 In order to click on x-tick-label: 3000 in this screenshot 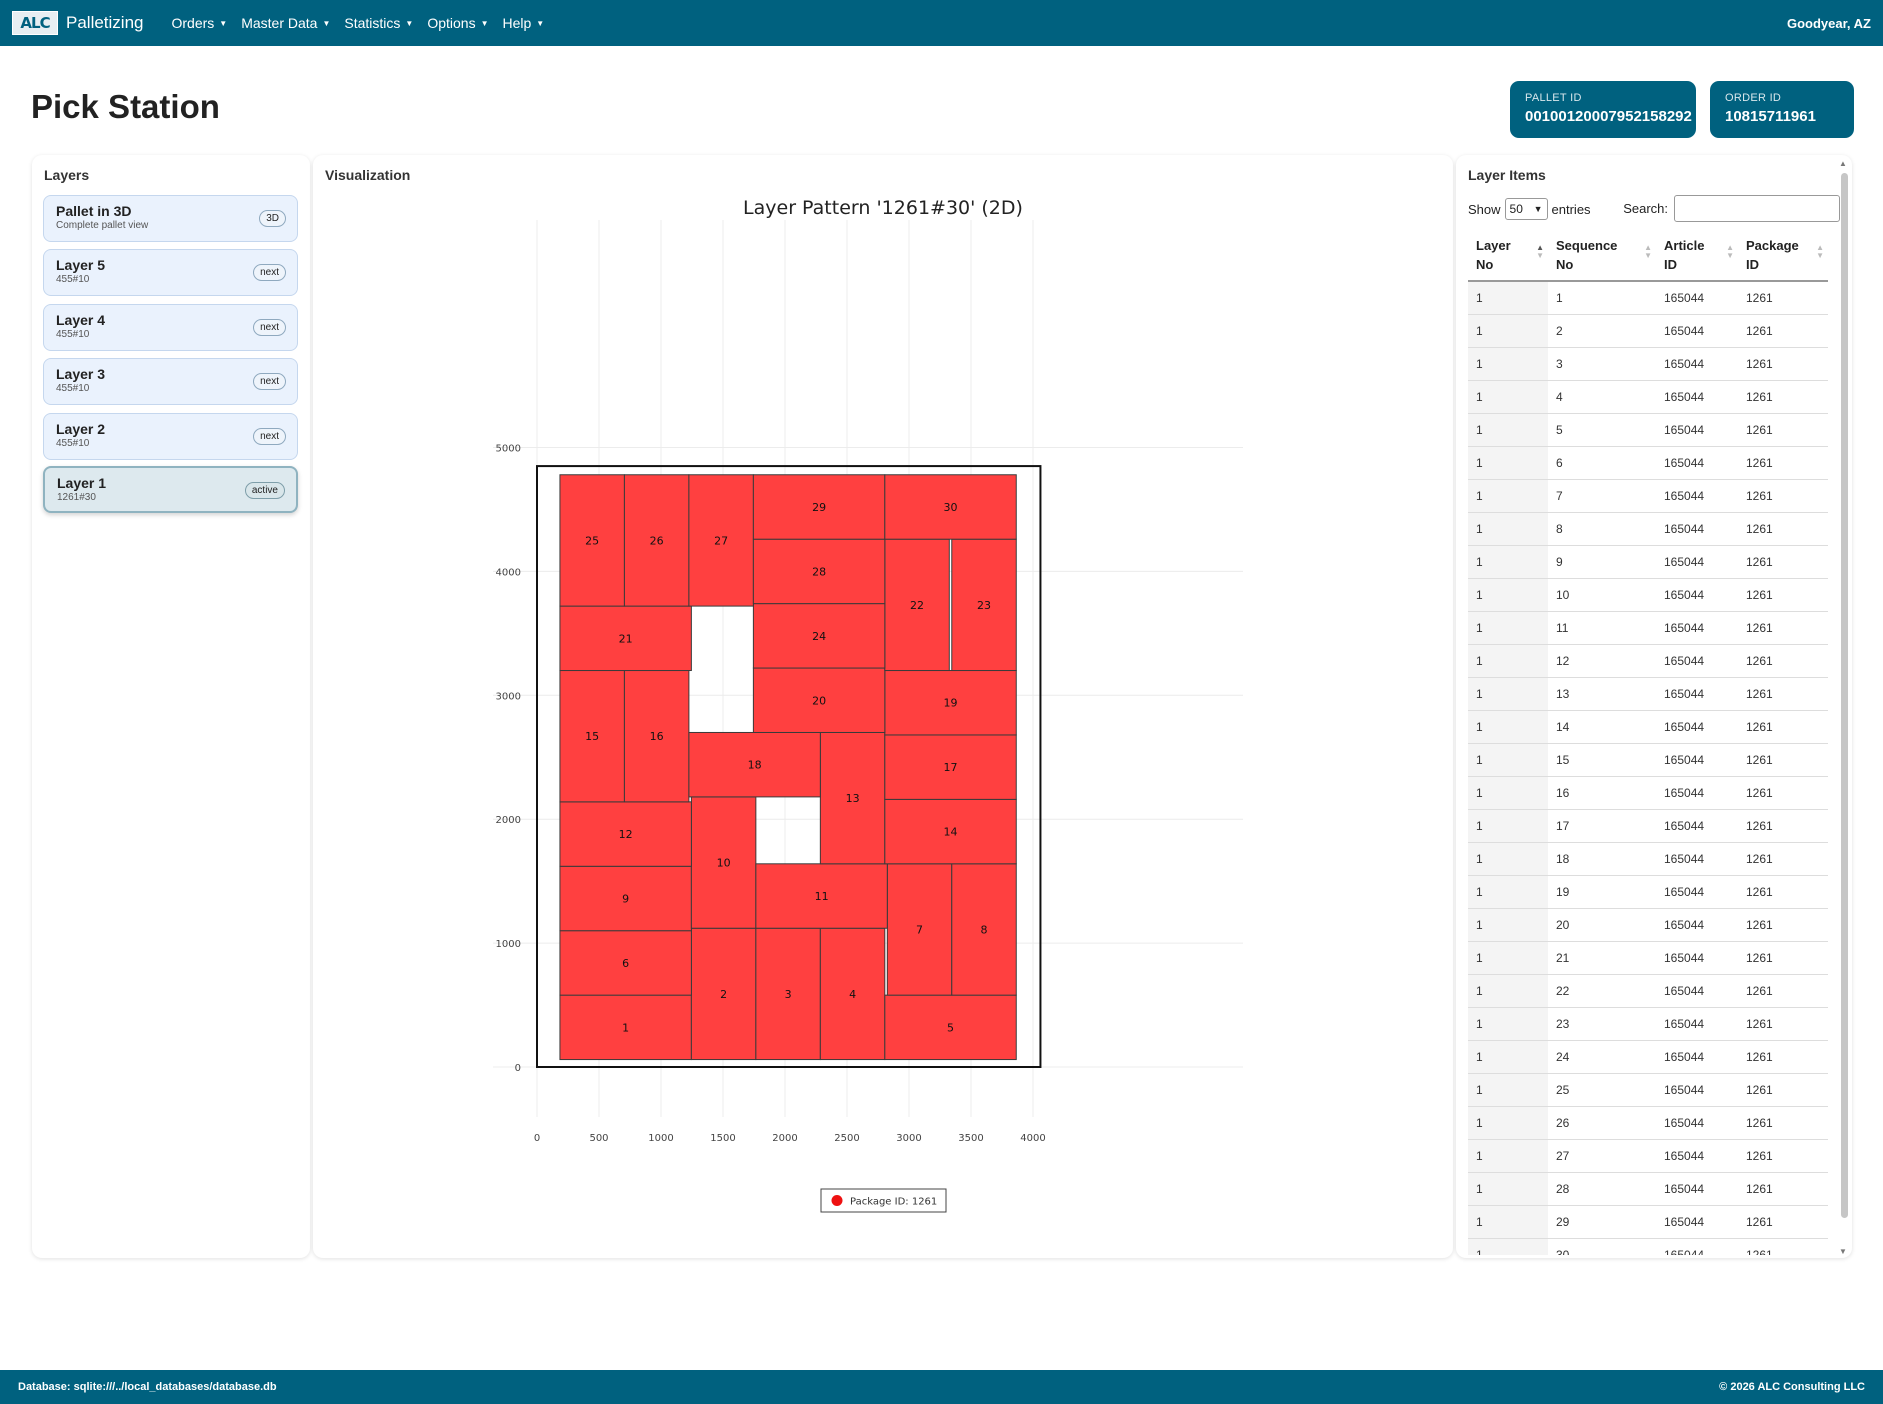, I will do `click(908, 1138)`.